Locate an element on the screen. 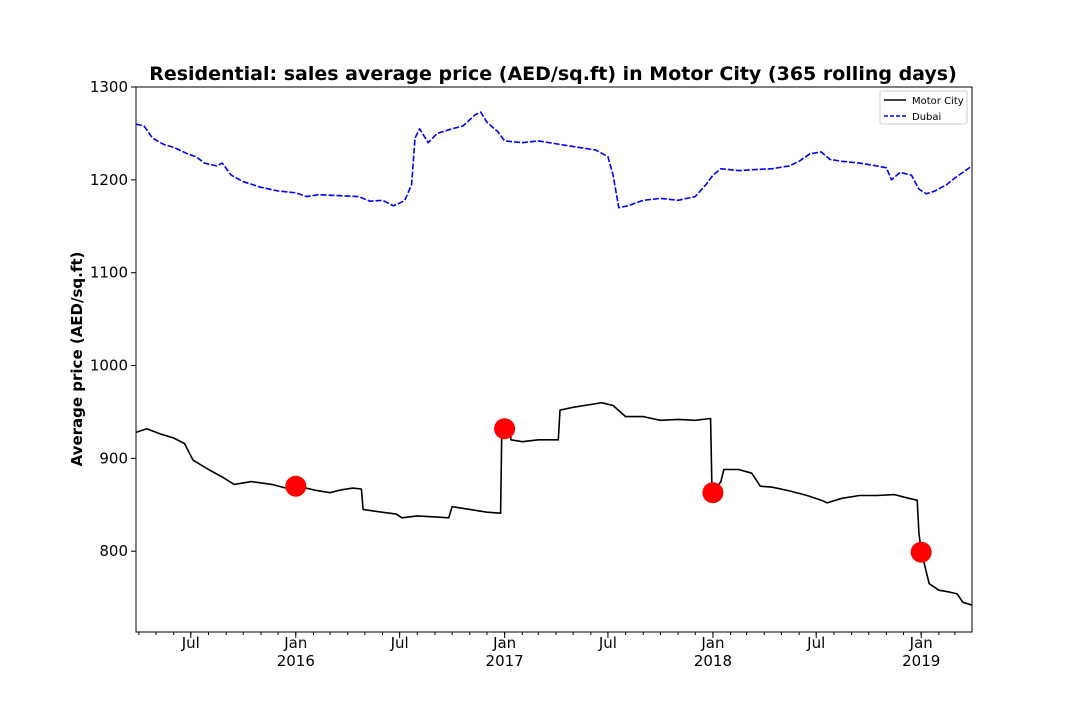 The width and height of the screenshot is (1080, 720). y-axis-label: Average price (AED/sq.ft) is located at coordinates (77, 359).